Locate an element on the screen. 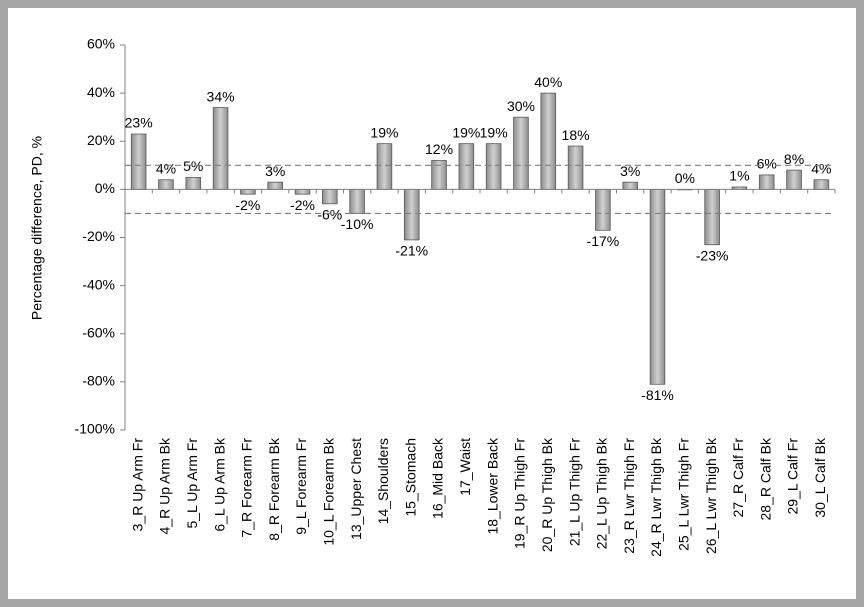 Image resolution: width=864 pixels, height=607 pixels. value-label: 8% is located at coordinates (794, 159).